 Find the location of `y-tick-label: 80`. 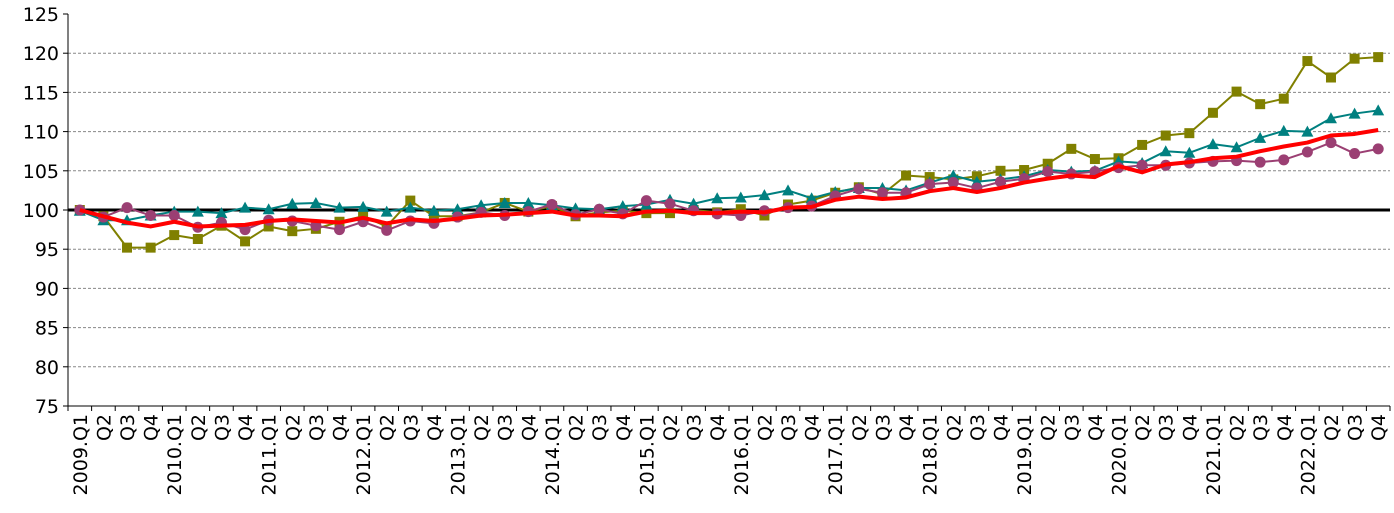

y-tick-label: 80 is located at coordinates (47, 368).